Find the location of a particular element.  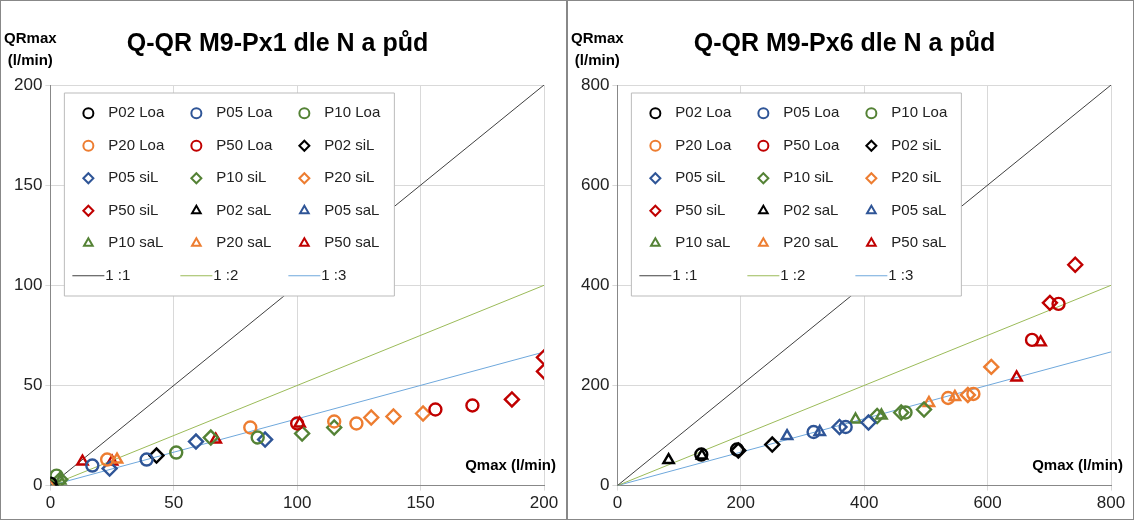

y-tick-label: 400 is located at coordinates (595, 284).